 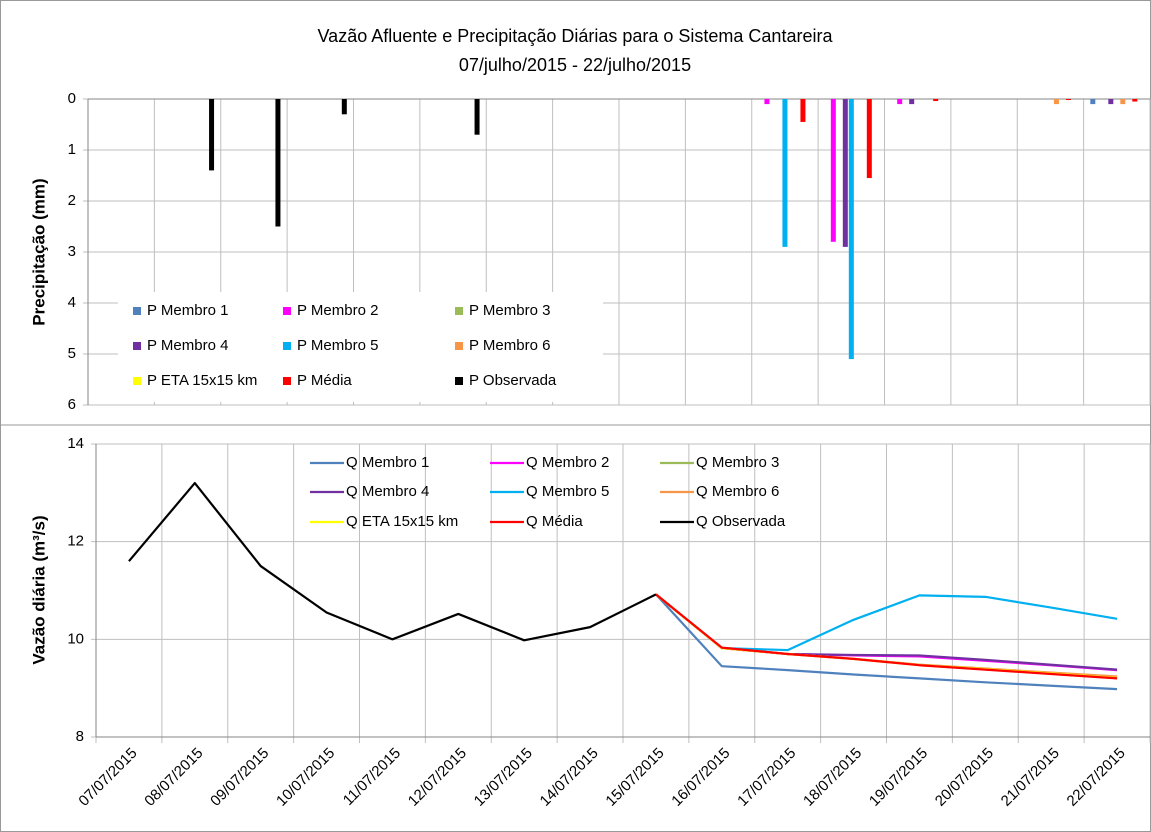 What do you see at coordinates (38, 251) in the screenshot?
I see `y-axis-title: Precipitação (mm)` at bounding box center [38, 251].